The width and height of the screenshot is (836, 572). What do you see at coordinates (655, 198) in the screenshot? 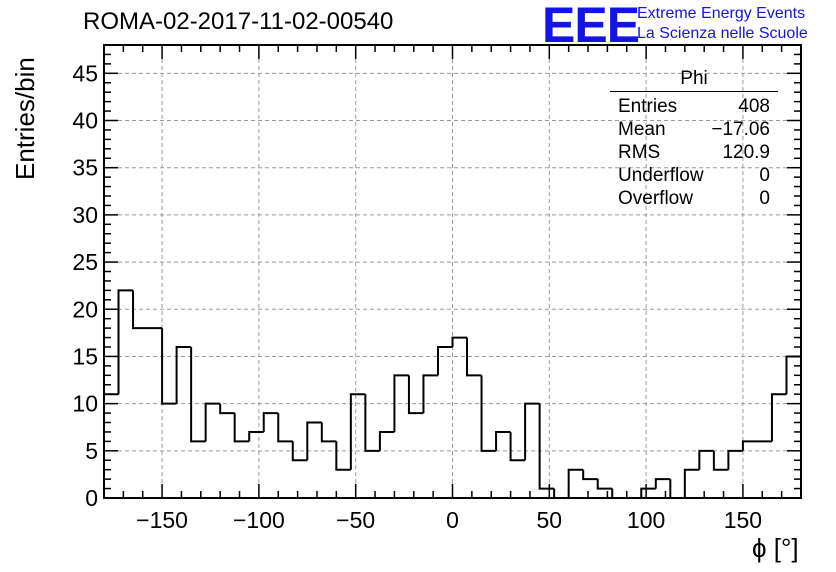
I see `stats-label: Overflow` at bounding box center [655, 198].